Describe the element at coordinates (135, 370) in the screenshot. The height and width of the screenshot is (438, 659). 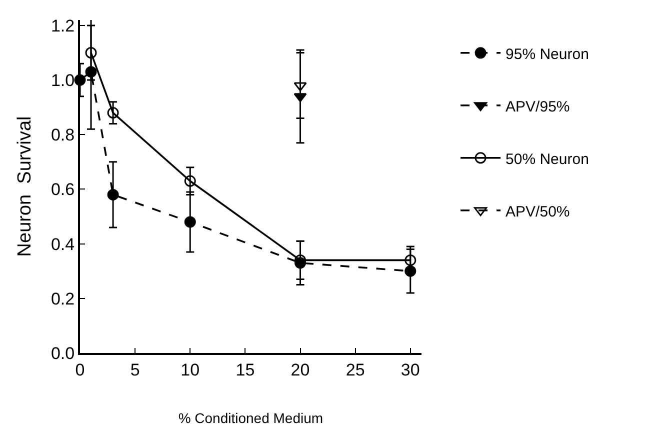
I see `x-tick-label: 5` at that location.